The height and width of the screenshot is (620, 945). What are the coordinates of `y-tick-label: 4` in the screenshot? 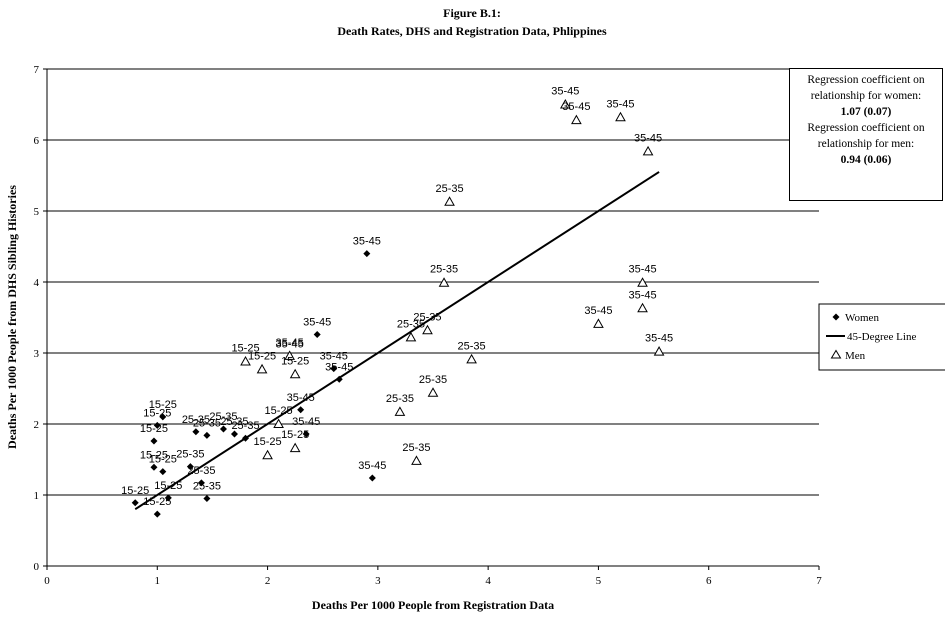 It's located at (37, 283).